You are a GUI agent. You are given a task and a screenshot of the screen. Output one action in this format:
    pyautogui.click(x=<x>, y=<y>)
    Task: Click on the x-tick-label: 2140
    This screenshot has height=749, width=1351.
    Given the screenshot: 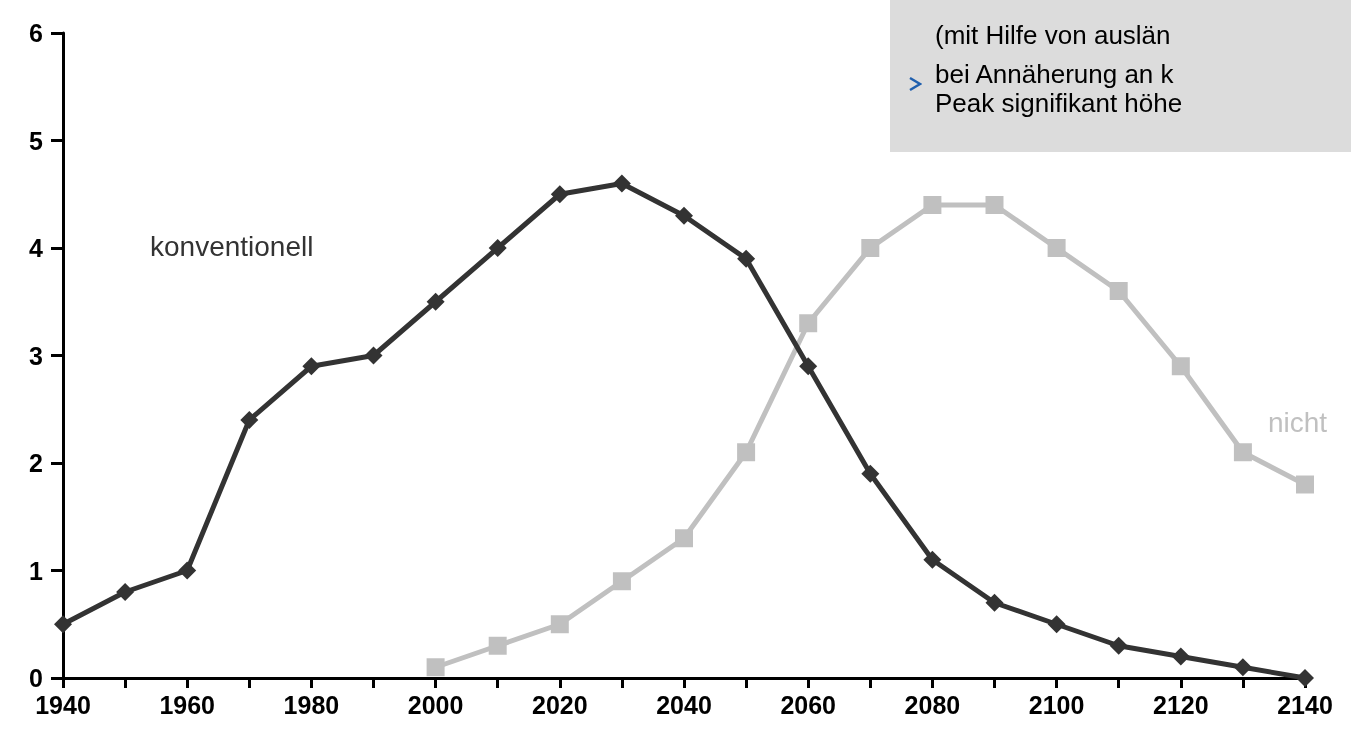 What is the action you would take?
    pyautogui.click(x=1305, y=704)
    